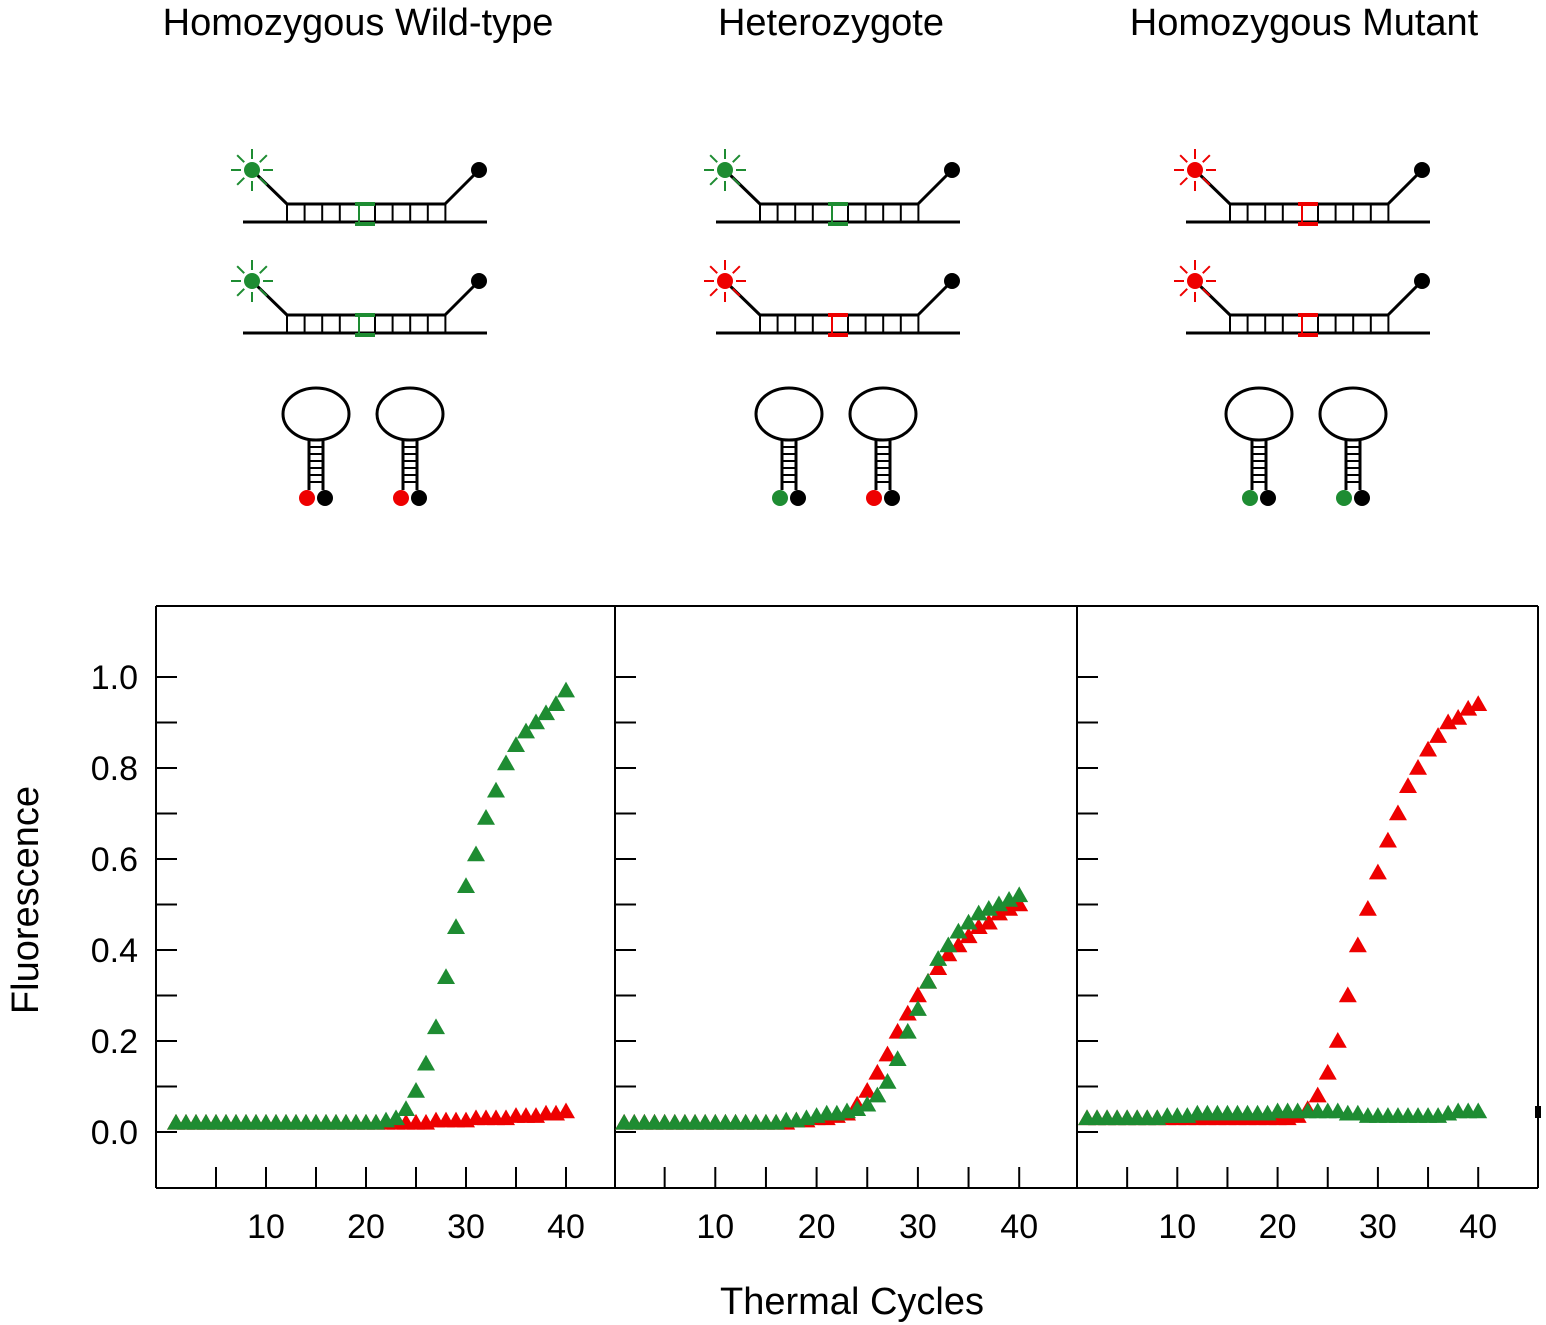 The width and height of the screenshot is (1546, 1325). I want to click on x-tick-label: 40, so click(566, 1227).